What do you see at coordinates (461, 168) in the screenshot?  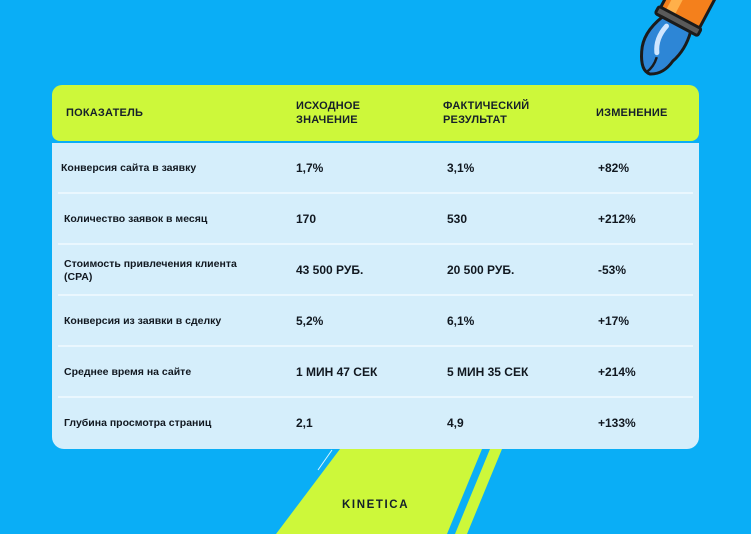 I see `cell-actual: 3,1%` at bounding box center [461, 168].